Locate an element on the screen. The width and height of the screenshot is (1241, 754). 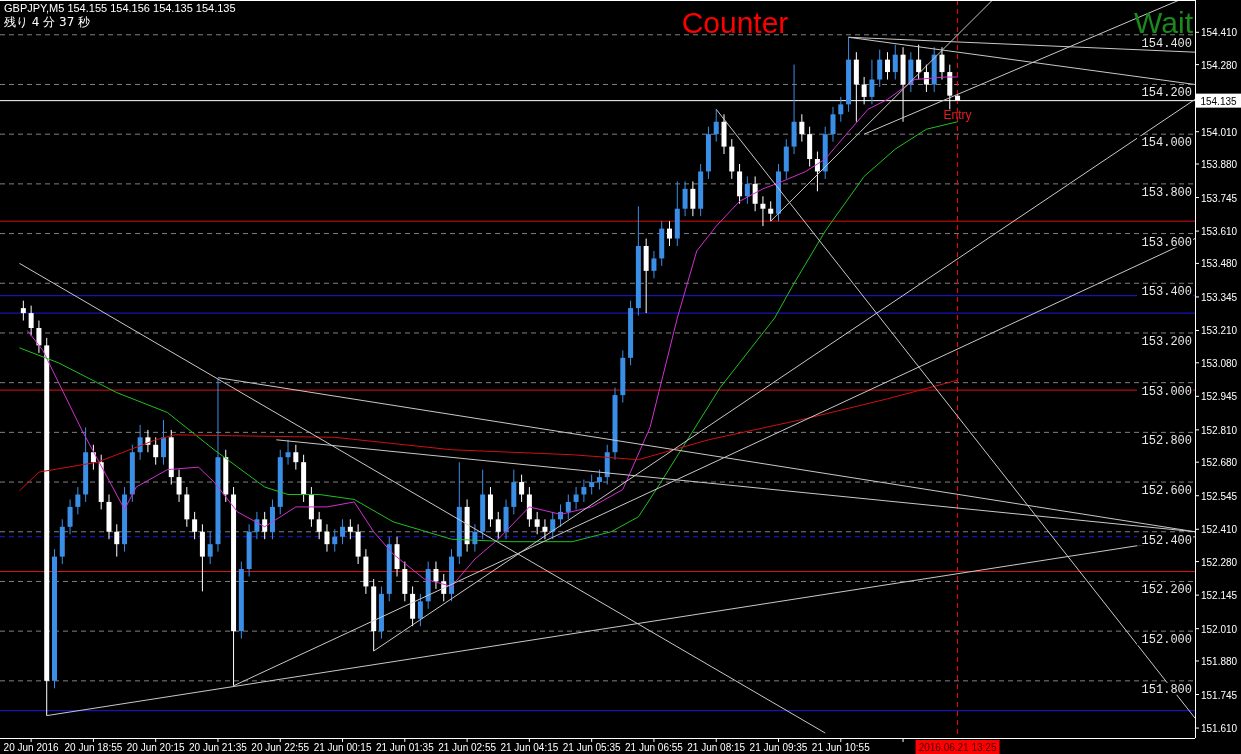
y-tick-label: 152.810 is located at coordinates (1219, 430).